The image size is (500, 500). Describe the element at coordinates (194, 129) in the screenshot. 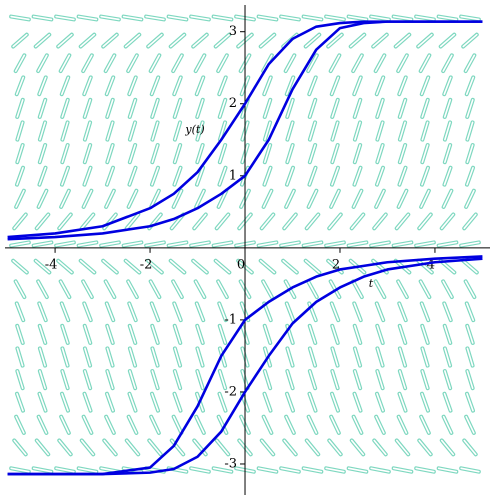

I see `y-axis-label: y(t)` at that location.